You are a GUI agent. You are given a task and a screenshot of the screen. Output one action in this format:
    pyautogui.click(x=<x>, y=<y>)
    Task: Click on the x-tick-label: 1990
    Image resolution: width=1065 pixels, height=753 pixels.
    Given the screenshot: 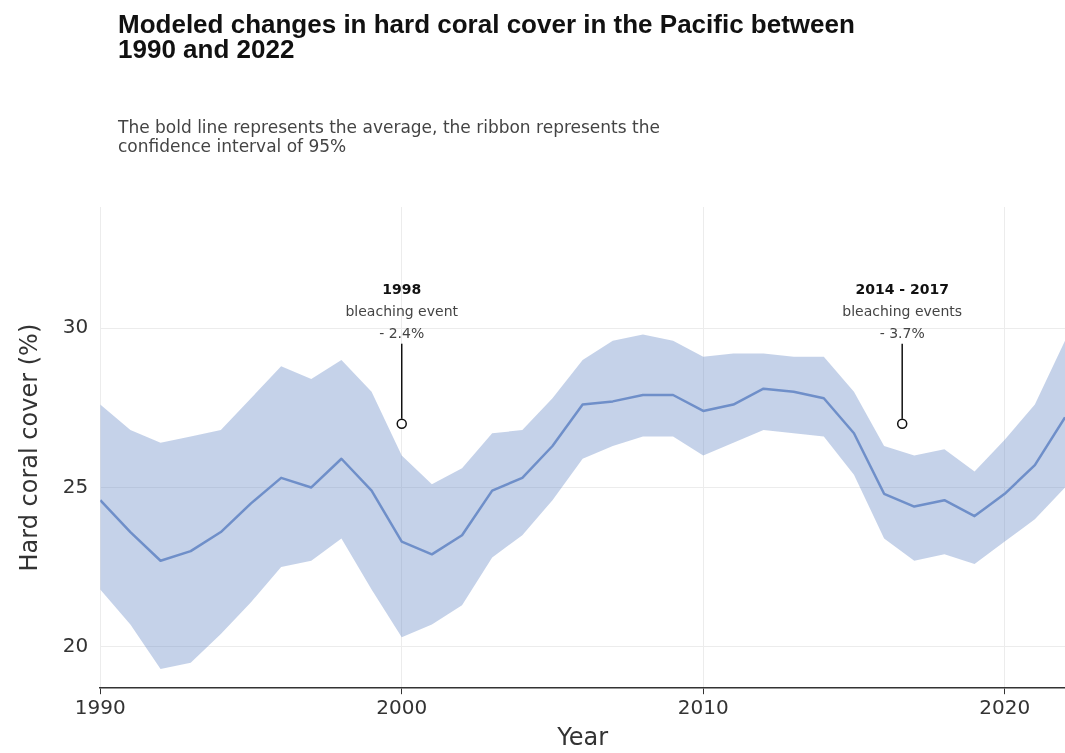 What is the action you would take?
    pyautogui.click(x=100, y=707)
    